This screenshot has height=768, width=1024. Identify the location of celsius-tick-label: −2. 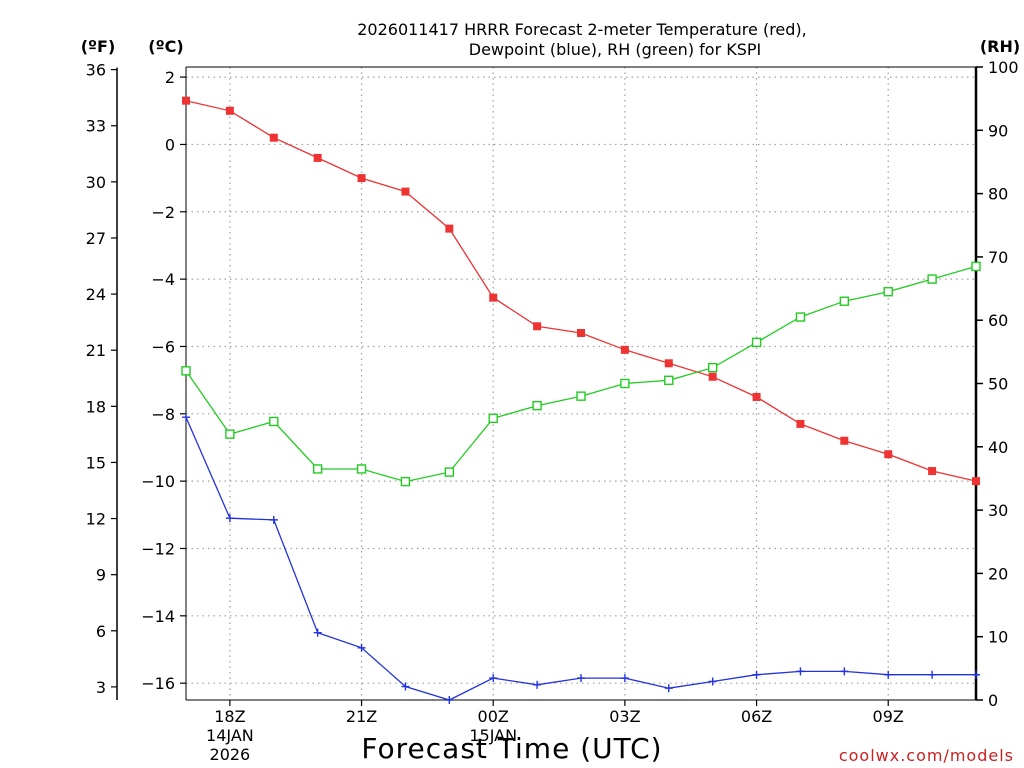
(163, 212).